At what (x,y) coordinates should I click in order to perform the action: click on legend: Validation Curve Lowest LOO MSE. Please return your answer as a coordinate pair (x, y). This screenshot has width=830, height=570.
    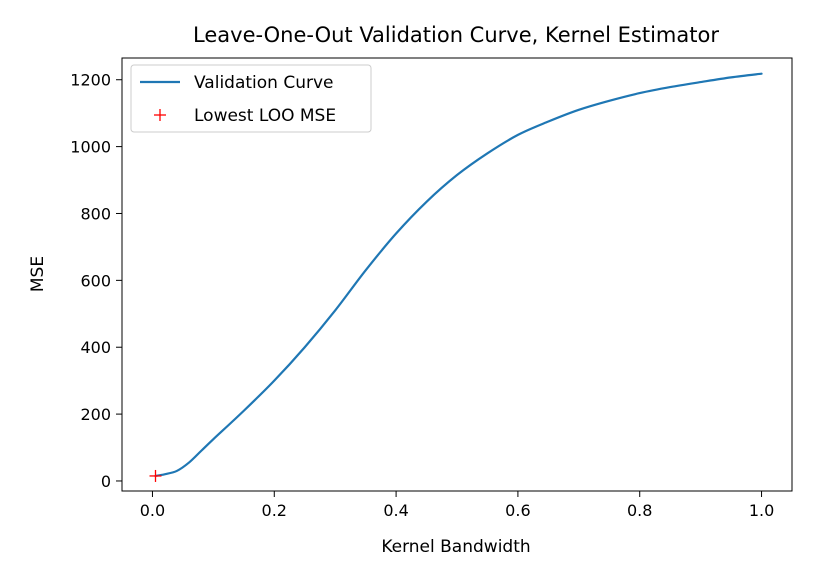
    Looking at the image, I should click on (251, 98).